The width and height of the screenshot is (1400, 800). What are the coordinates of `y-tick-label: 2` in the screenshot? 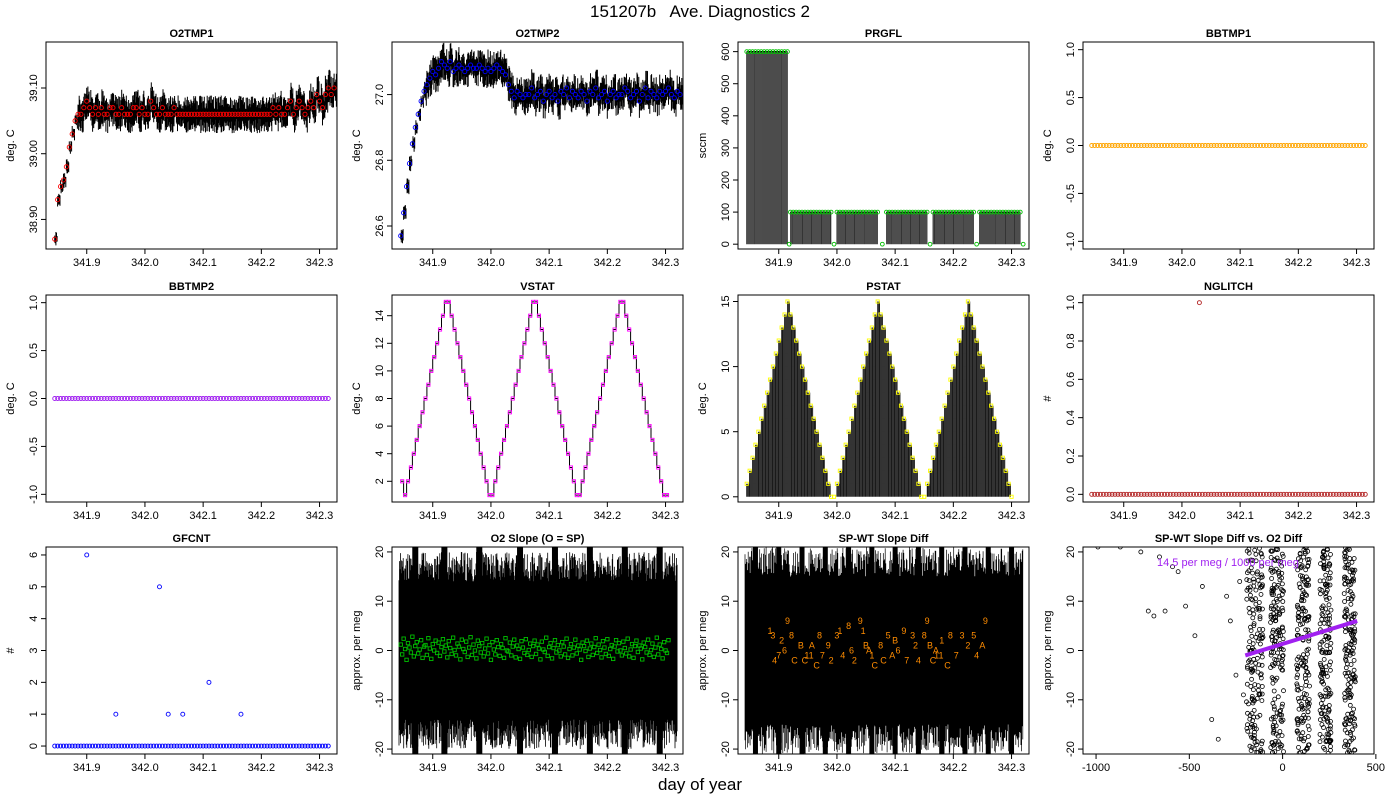 It's located at (380, 481).